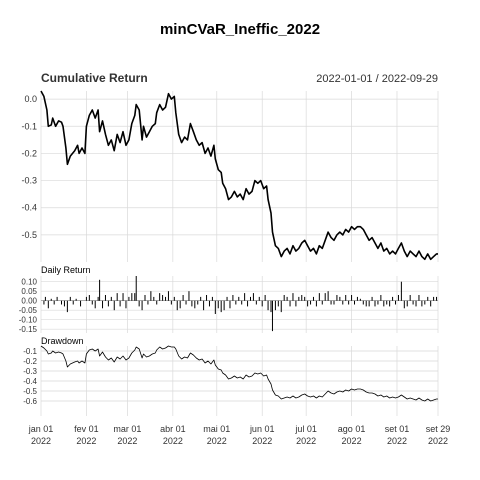 The image size is (480, 480). Describe the element at coordinates (29, 181) in the screenshot. I see `cumulative-ytick-label: -0.3` at that location.